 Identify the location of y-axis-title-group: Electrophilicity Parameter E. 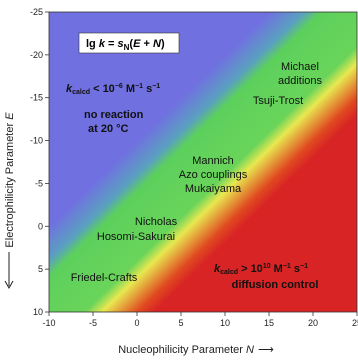
(10, 180).